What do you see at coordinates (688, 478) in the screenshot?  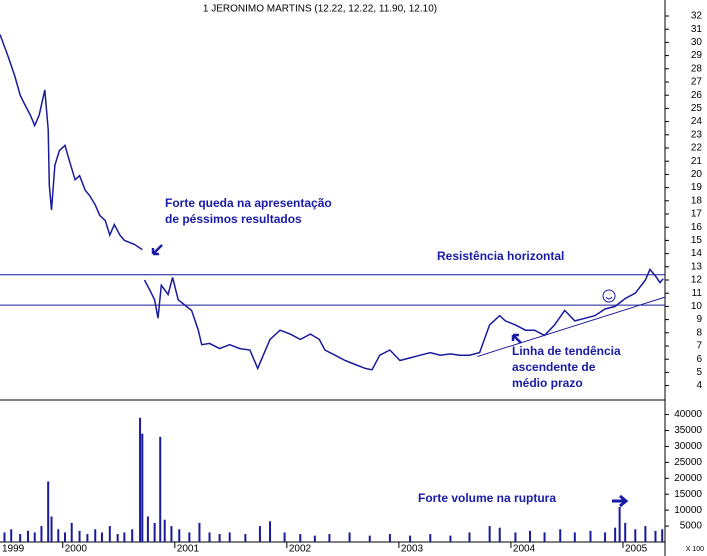 I see `y2-tick-label: 20000` at bounding box center [688, 478].